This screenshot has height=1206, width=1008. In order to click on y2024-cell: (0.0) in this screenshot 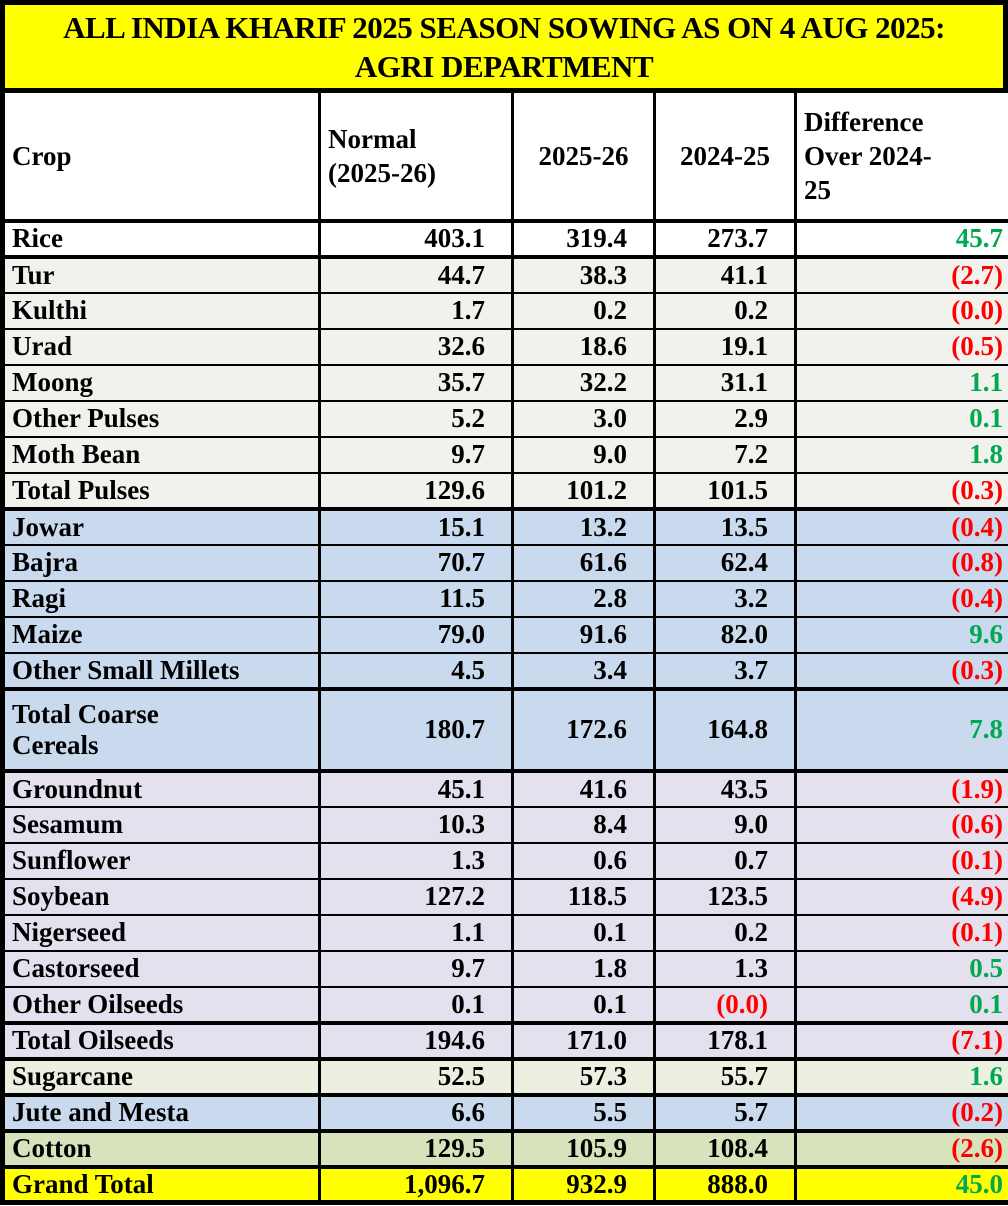, I will do `click(725, 1004)`.